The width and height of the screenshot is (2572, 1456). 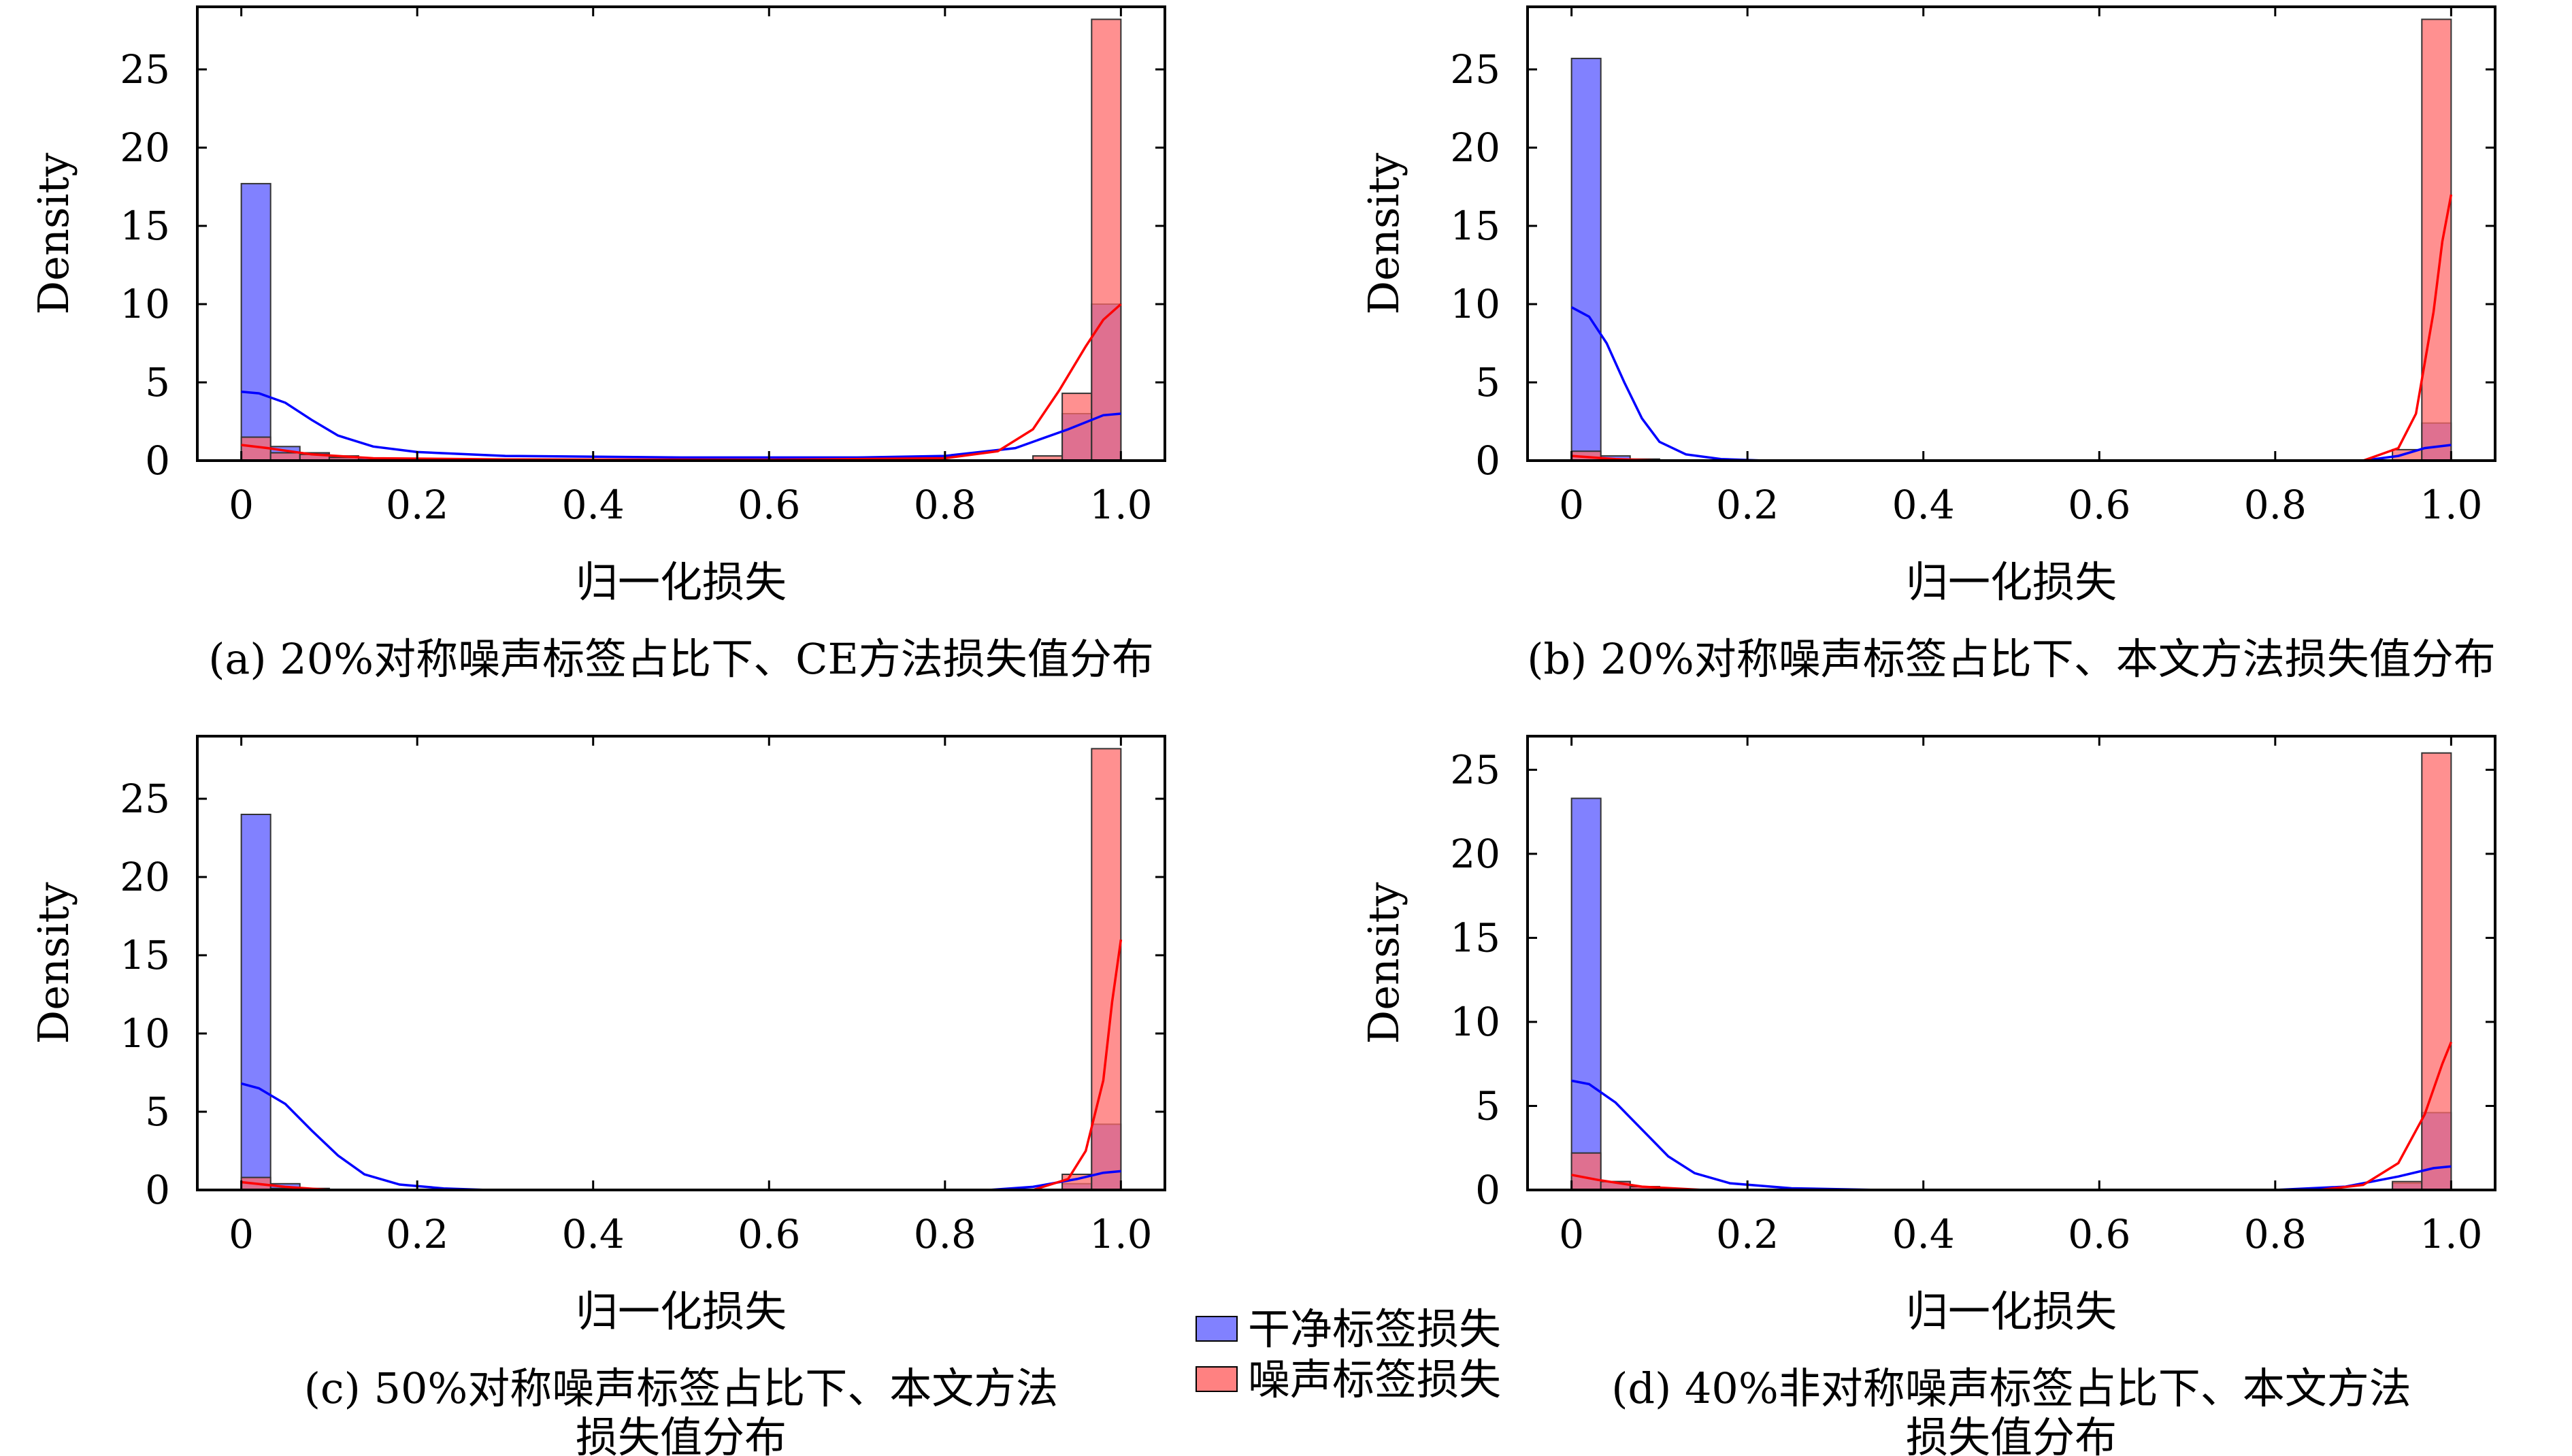 I want to click on panel-caption: (d) 40%非对称噪声标签占比下、本文方法, so click(x=2011, y=1388).